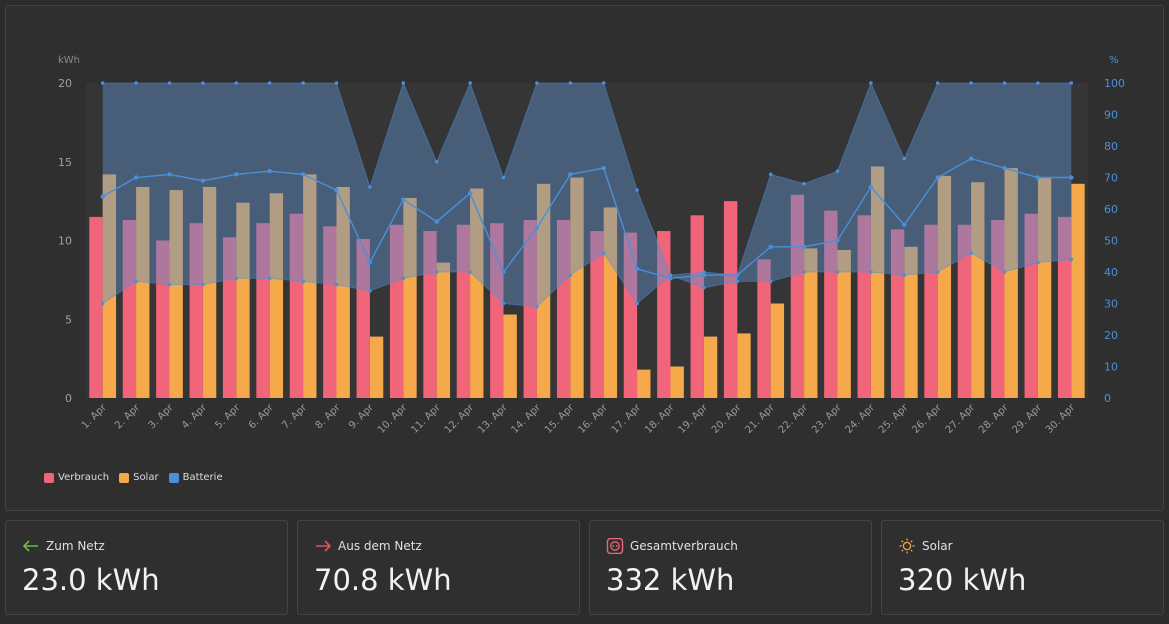  Describe the element at coordinates (861, 419) in the screenshot. I see `x-tick-label: 24. Apr` at that location.